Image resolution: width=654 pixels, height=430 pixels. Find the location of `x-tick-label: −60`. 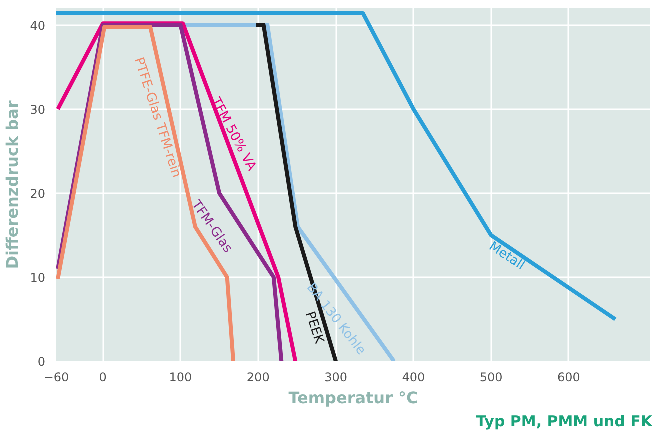

x-tick-label: −60 is located at coordinates (57, 377).